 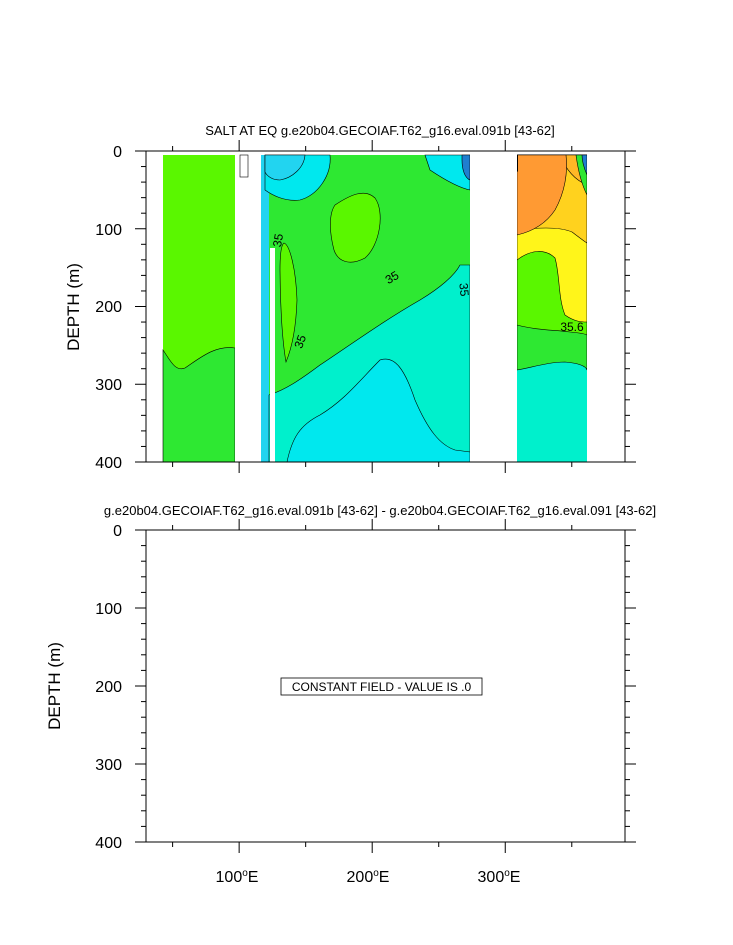 I want to click on fill-region2-east-cyan, so click(x=447, y=172).